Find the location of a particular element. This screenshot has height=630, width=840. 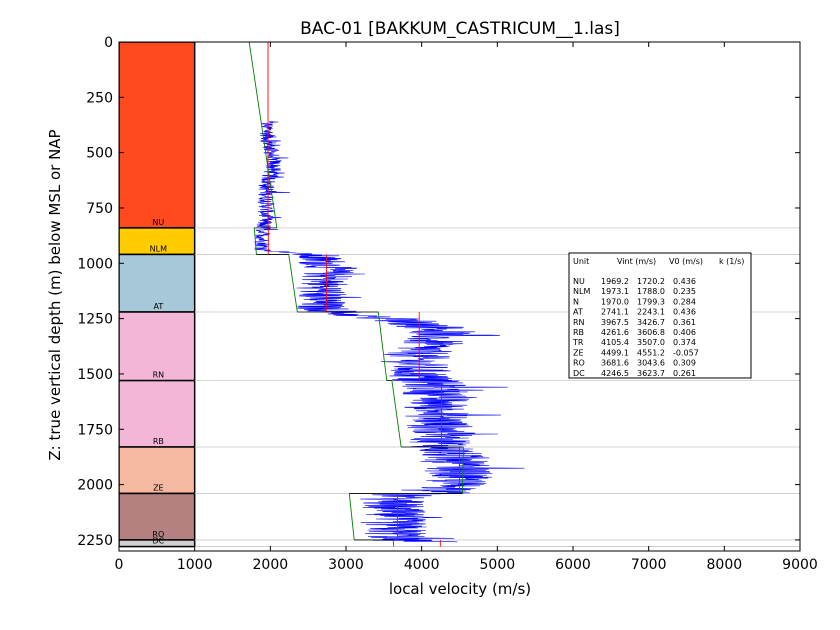

unit-label-rn: RN is located at coordinates (159, 375).